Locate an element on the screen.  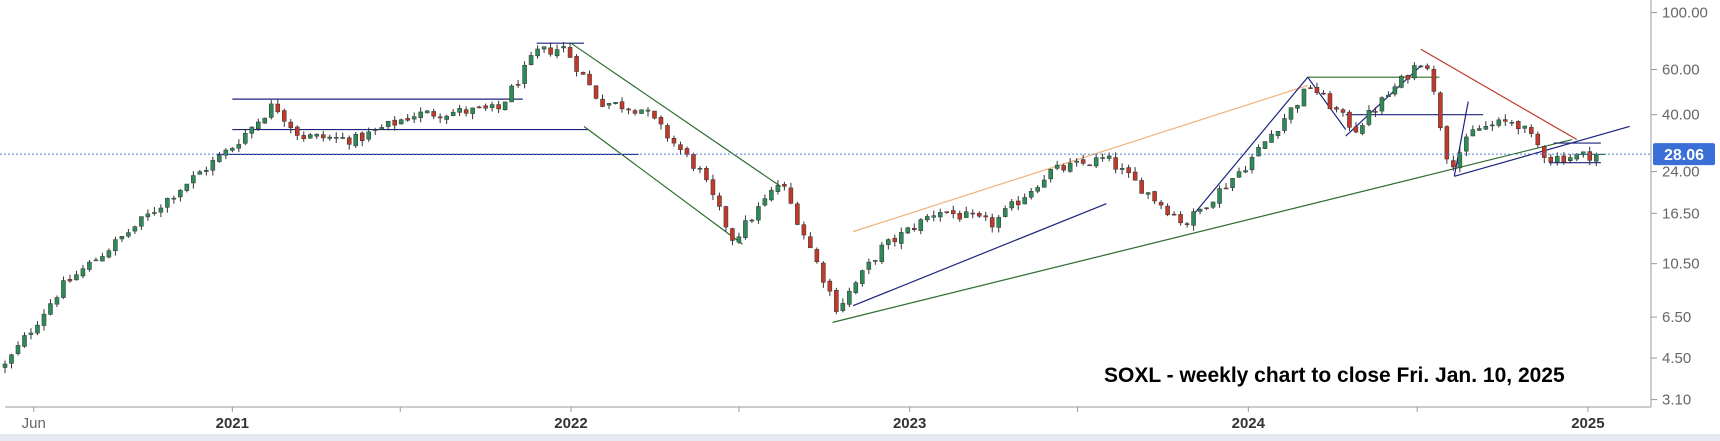
y-tick-label: 16.50 is located at coordinates (1681, 213).